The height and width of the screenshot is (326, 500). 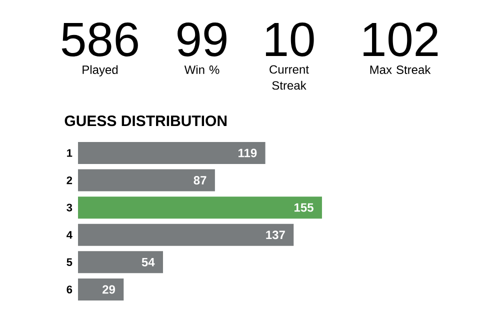 What do you see at coordinates (275, 235) in the screenshot?
I see `data-label: 137` at bounding box center [275, 235].